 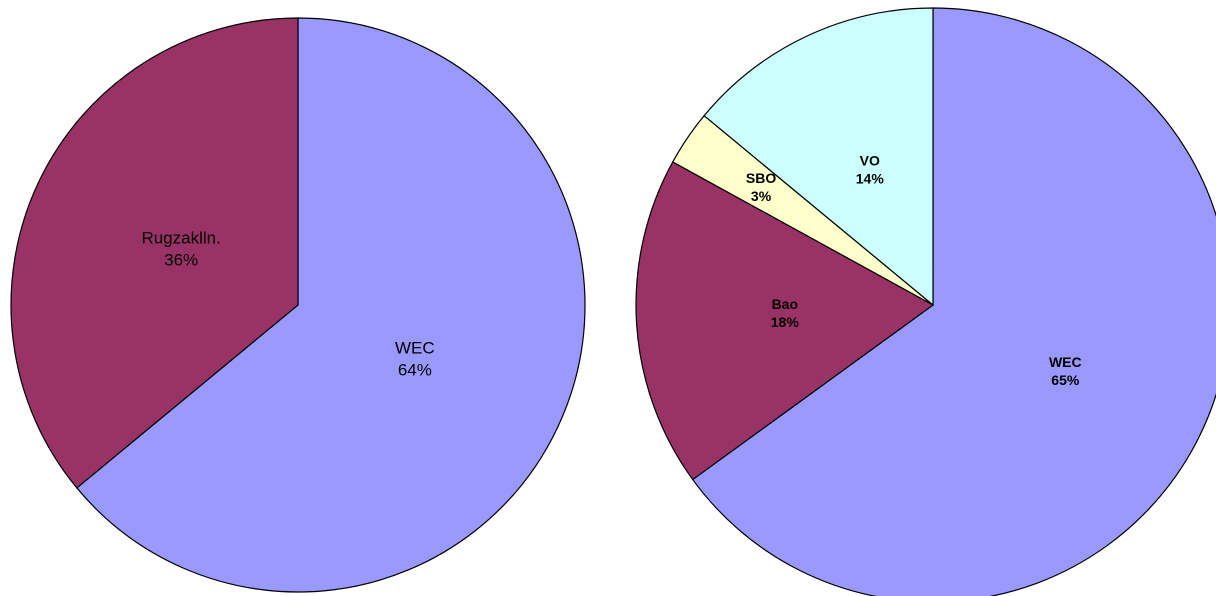 I want to click on slice-value-label: 3%, so click(x=761, y=196).